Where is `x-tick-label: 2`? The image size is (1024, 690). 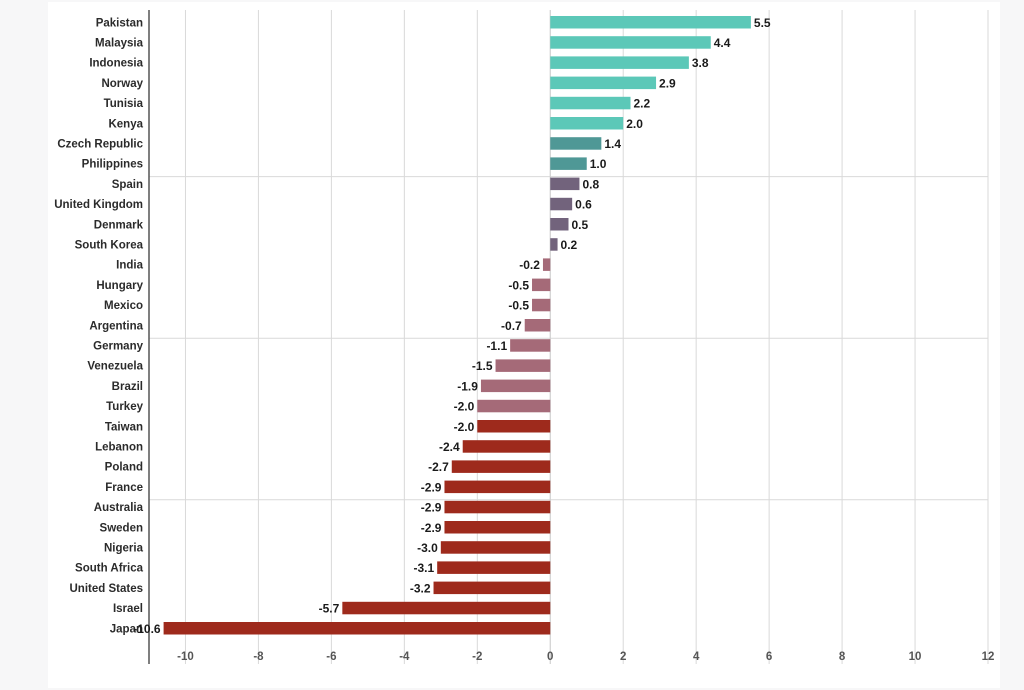 x-tick-label: 2 is located at coordinates (623, 657).